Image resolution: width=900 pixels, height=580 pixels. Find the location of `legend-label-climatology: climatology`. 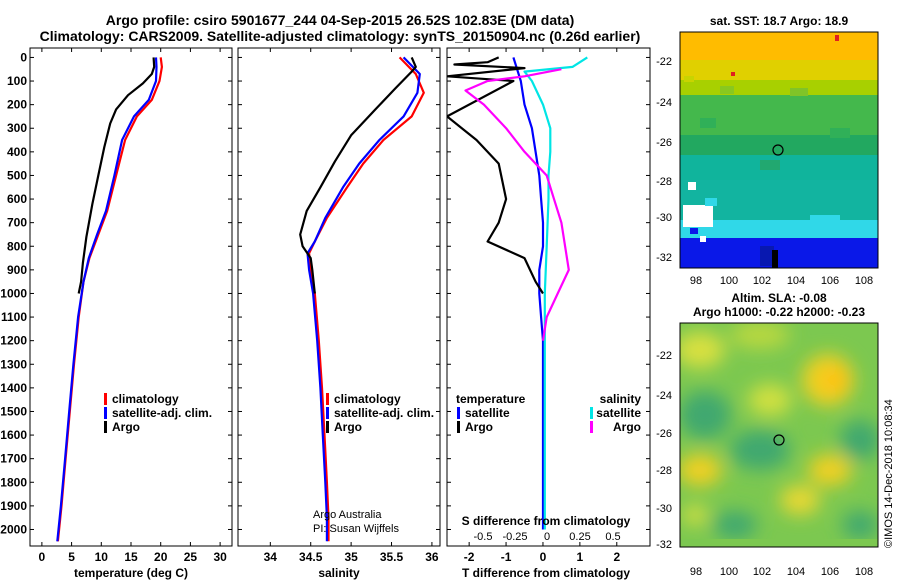

legend-label-climatology: climatology is located at coordinates (145, 399).